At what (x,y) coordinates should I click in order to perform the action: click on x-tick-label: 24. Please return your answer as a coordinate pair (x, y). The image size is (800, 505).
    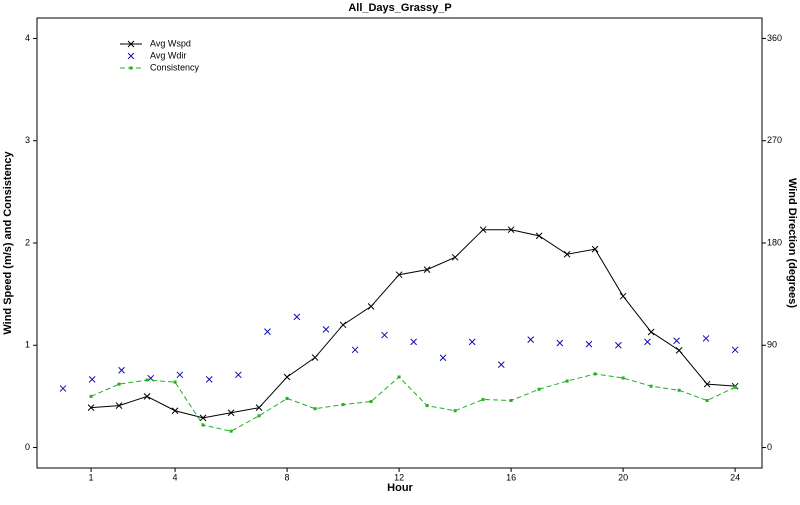
    Looking at the image, I should click on (735, 477).